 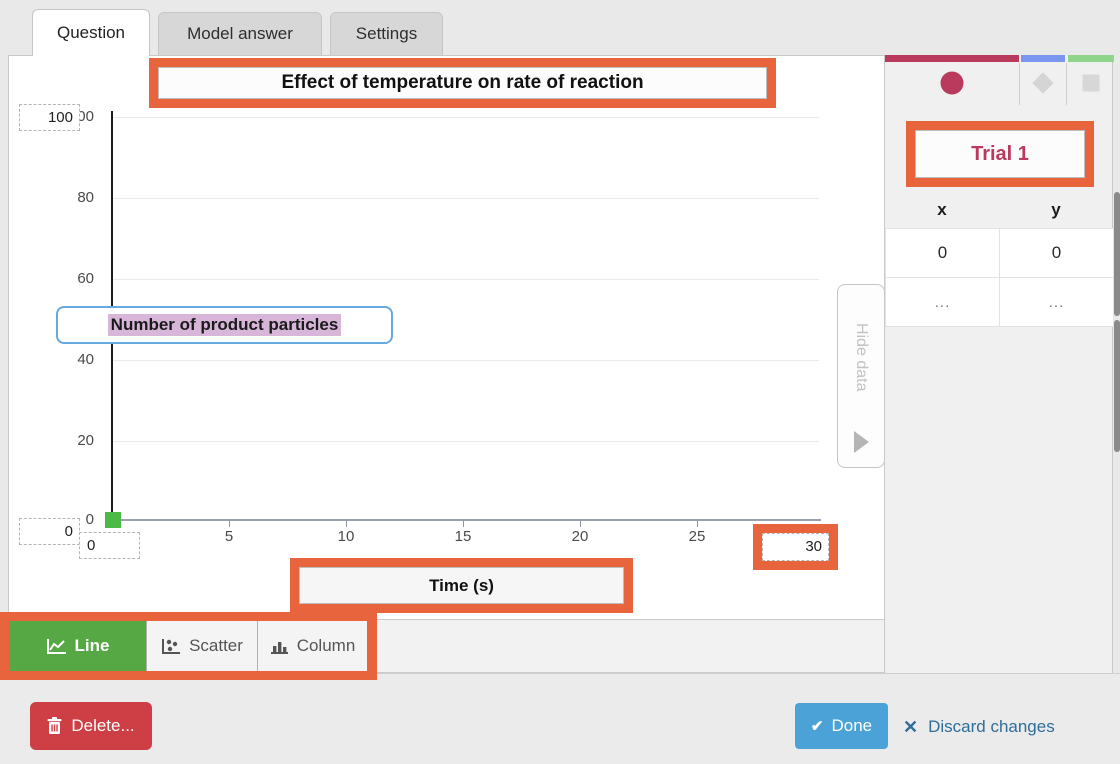 What do you see at coordinates (942, 209) in the screenshot?
I see `column-header-x: x` at bounding box center [942, 209].